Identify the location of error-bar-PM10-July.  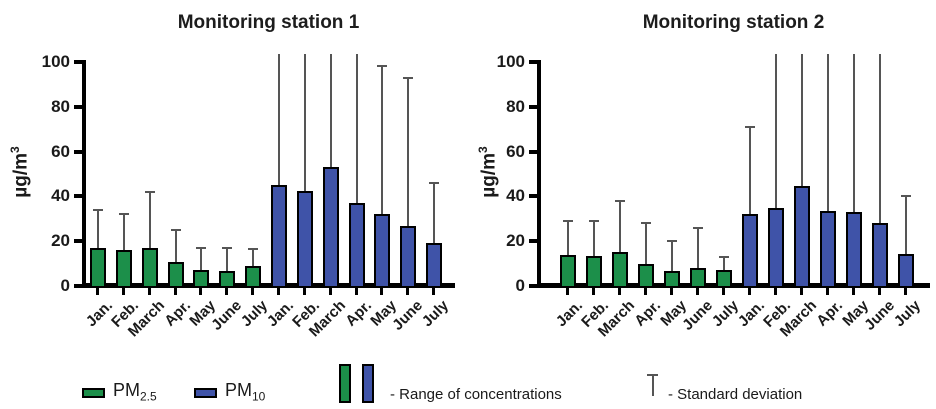
(906, 225).